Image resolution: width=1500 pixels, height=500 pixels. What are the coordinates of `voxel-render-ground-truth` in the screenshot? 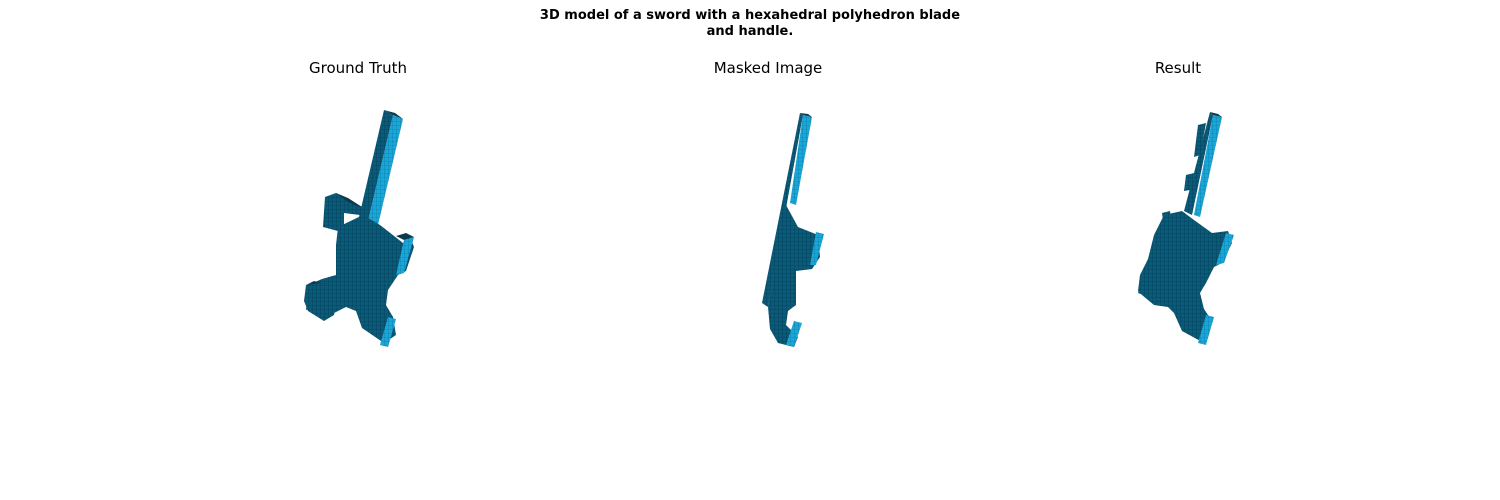 It's located at (359, 228).